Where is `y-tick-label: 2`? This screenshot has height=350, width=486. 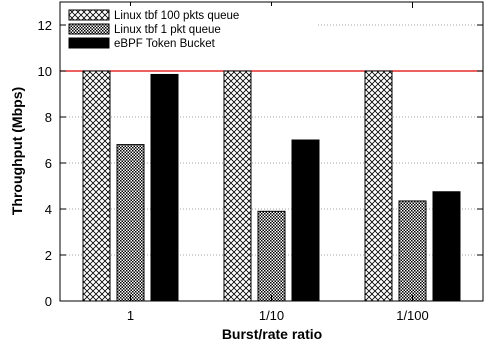 y-tick-label: 2 is located at coordinates (48, 255).